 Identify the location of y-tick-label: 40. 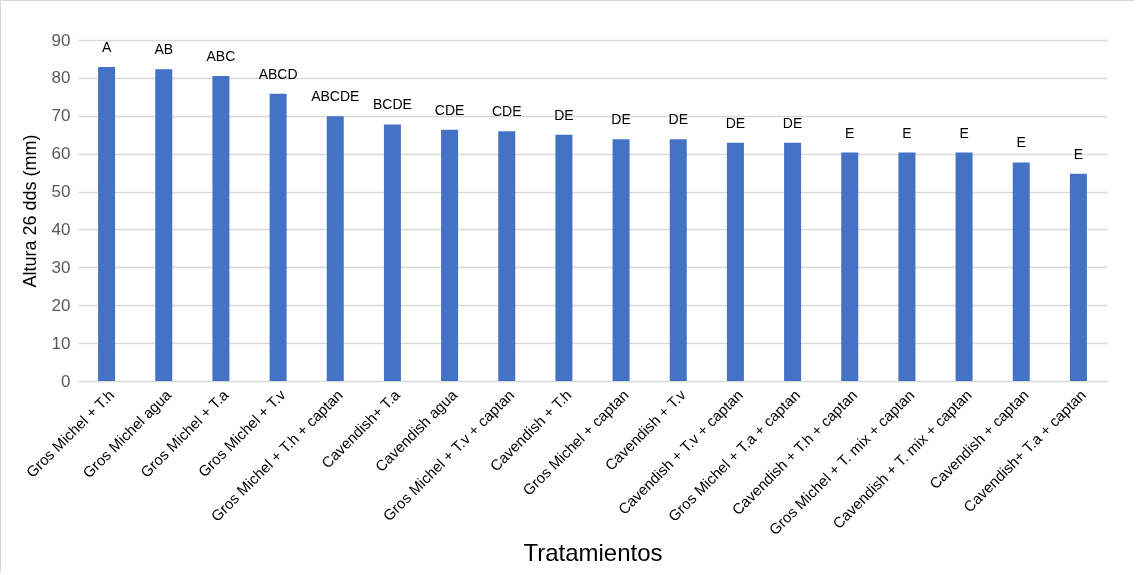
(61, 229).